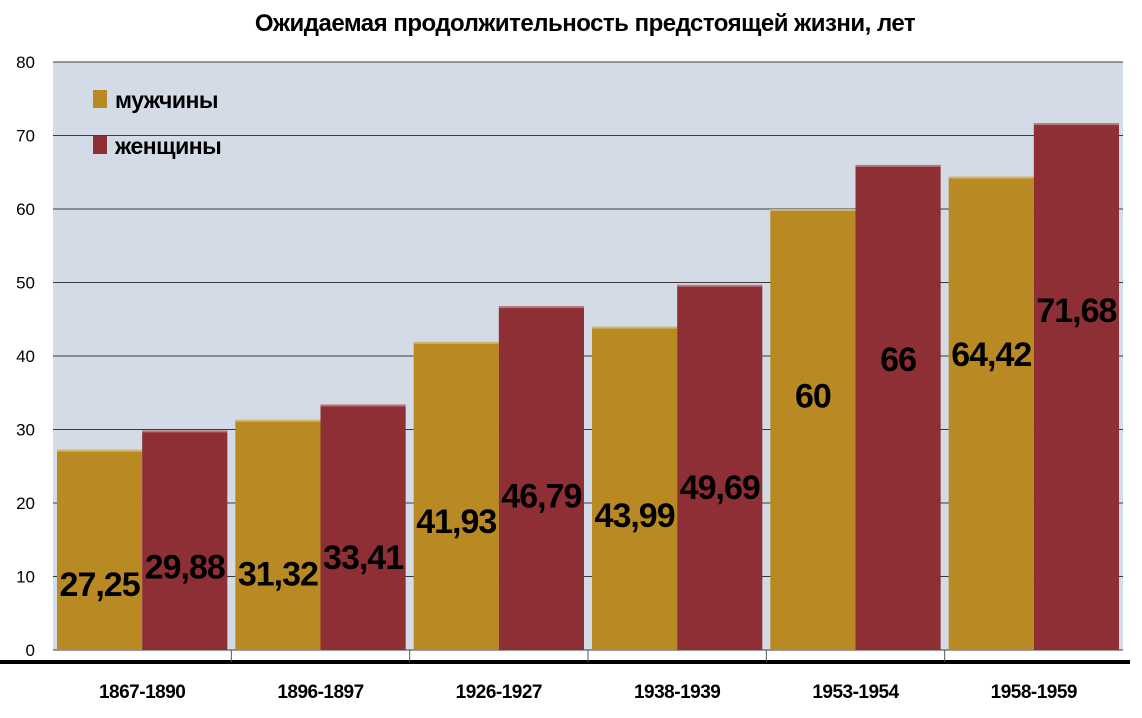 The height and width of the screenshot is (718, 1142). What do you see at coordinates (278, 575) in the screenshot?
I see `bar-value-label: 31,32` at bounding box center [278, 575].